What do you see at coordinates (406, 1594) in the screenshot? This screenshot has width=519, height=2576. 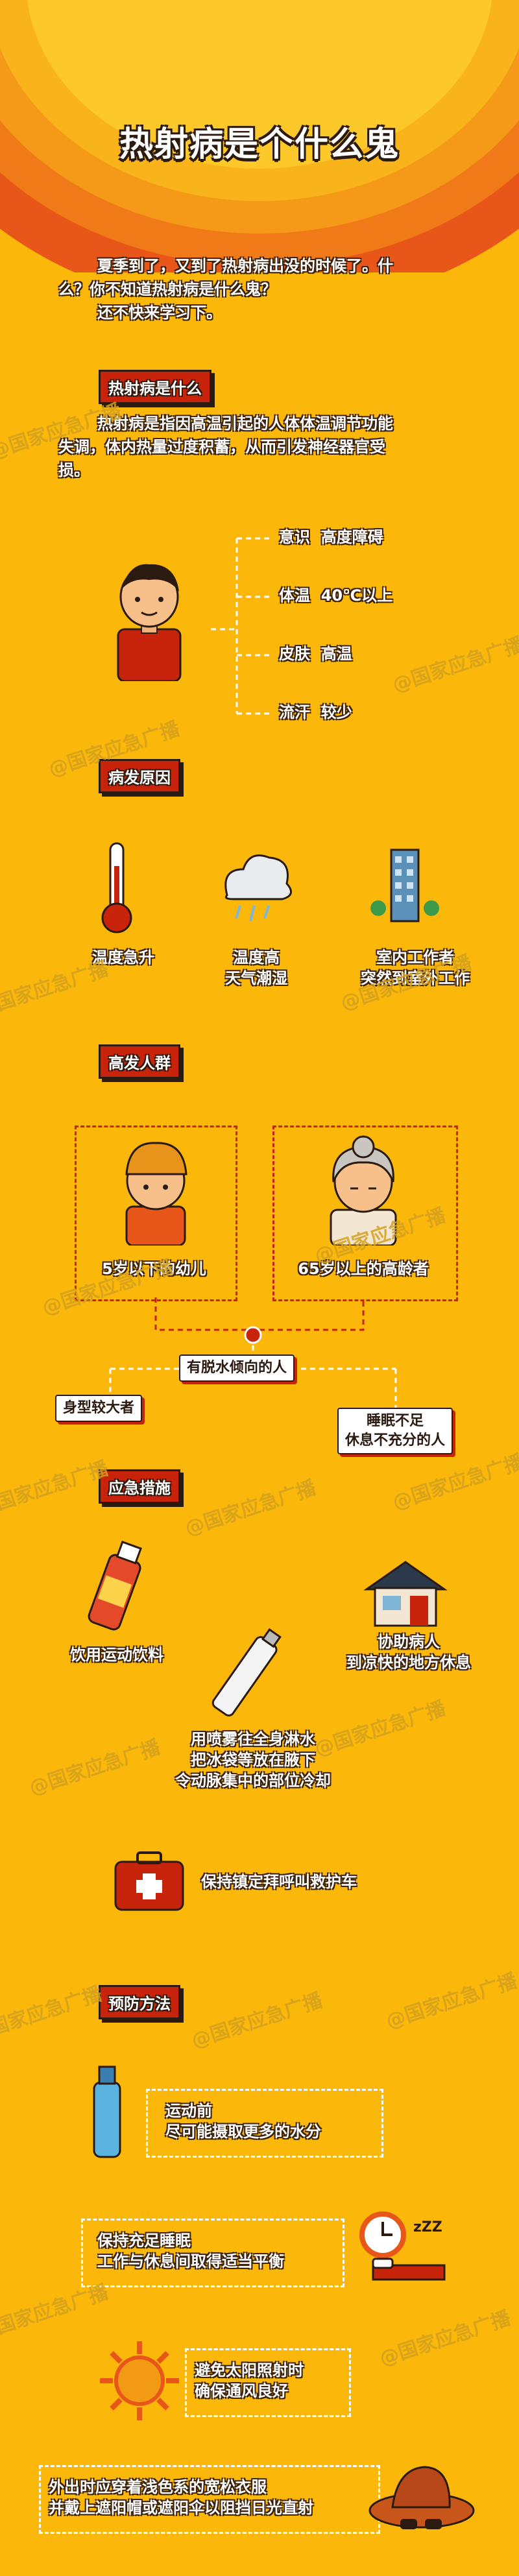 I see `house-icon` at bounding box center [406, 1594].